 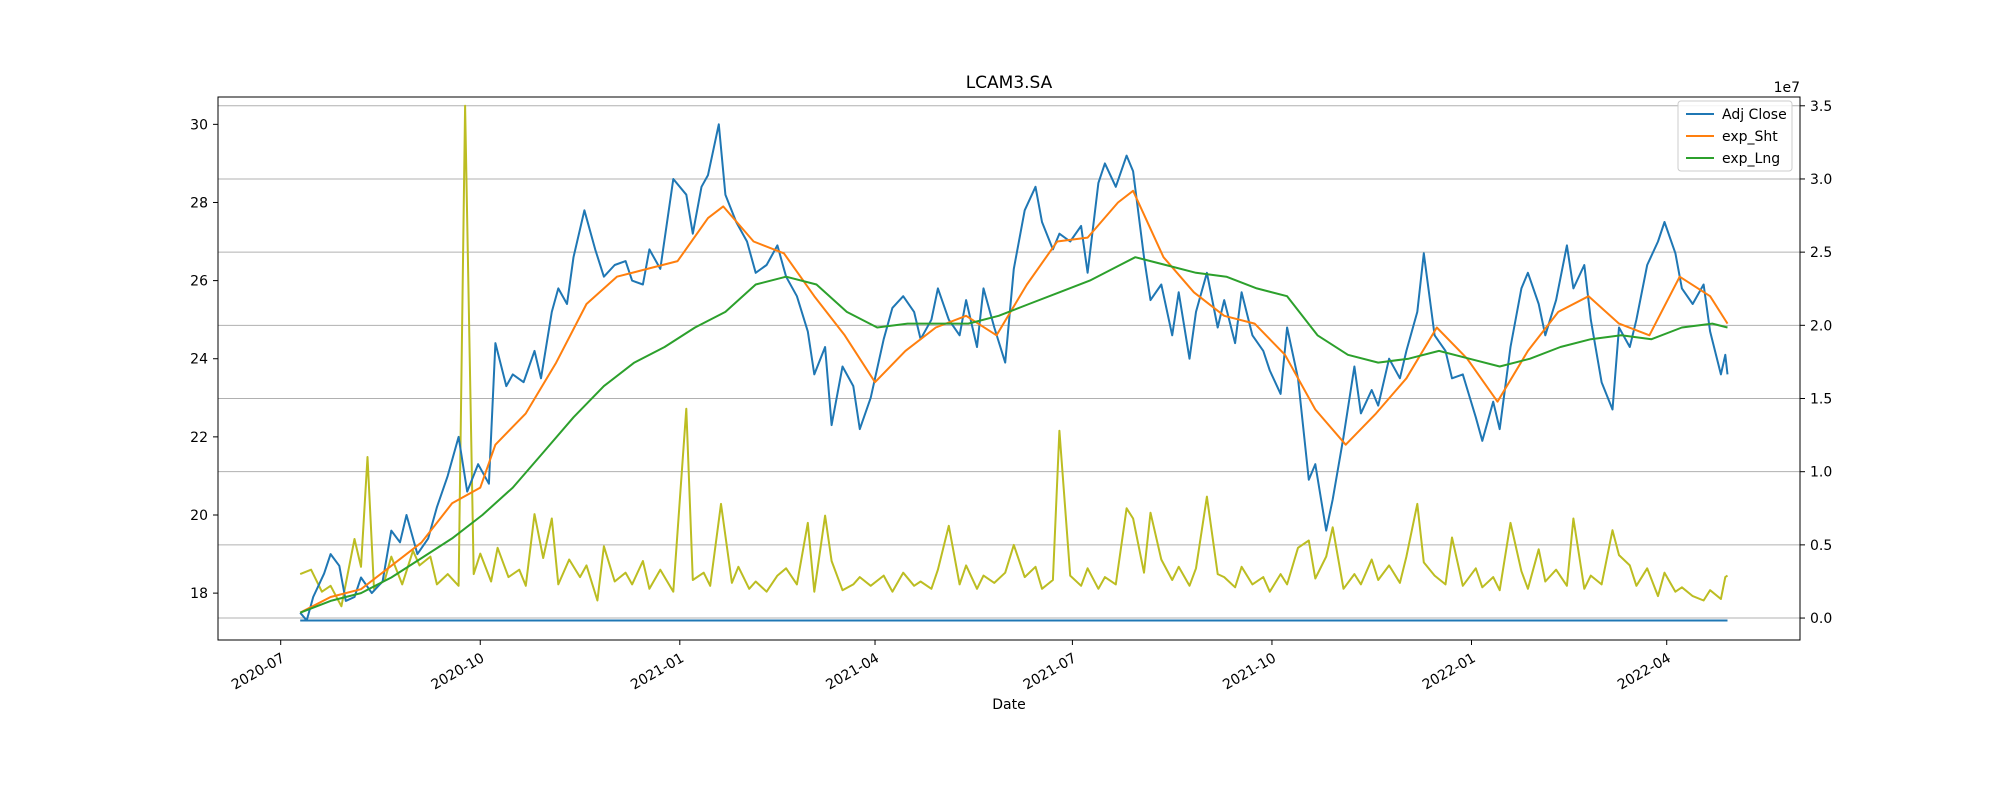 What do you see at coordinates (1821, 546) in the screenshot?
I see `y2-tick-label: 0.5` at bounding box center [1821, 546].